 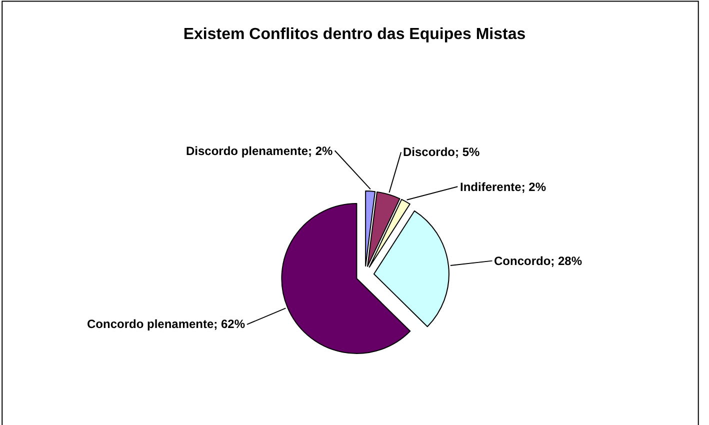 What do you see at coordinates (441, 152) in the screenshot?
I see `slice-label: Discordo; 5%` at bounding box center [441, 152].